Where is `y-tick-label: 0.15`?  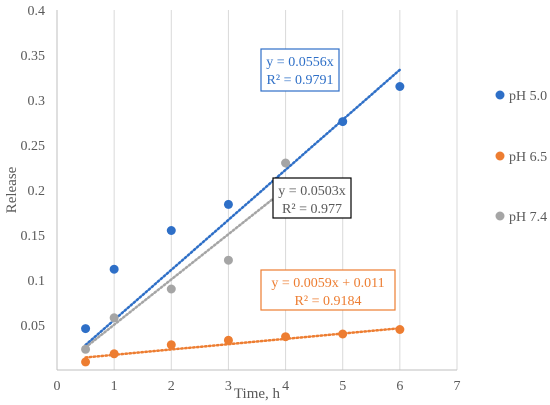 y-tick-label: 0.15 is located at coordinates (33, 236).